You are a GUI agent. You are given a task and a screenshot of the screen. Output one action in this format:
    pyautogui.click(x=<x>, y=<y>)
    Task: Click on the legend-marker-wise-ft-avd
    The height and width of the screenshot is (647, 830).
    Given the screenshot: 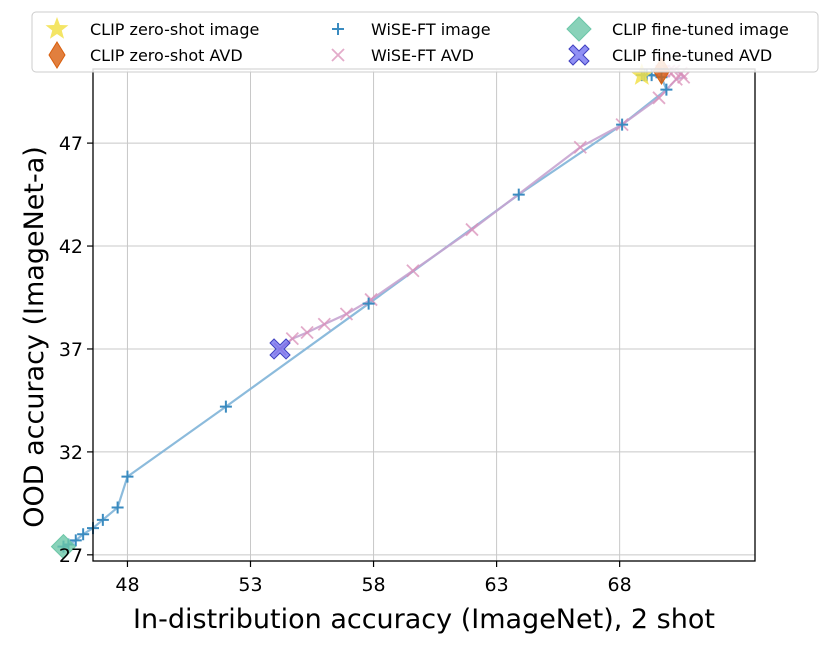 What is the action you would take?
    pyautogui.click(x=338, y=55)
    